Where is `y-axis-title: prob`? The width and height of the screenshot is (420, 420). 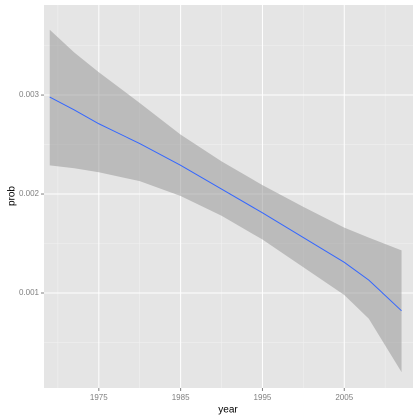 y-axis-title: prob is located at coordinates (12, 196).